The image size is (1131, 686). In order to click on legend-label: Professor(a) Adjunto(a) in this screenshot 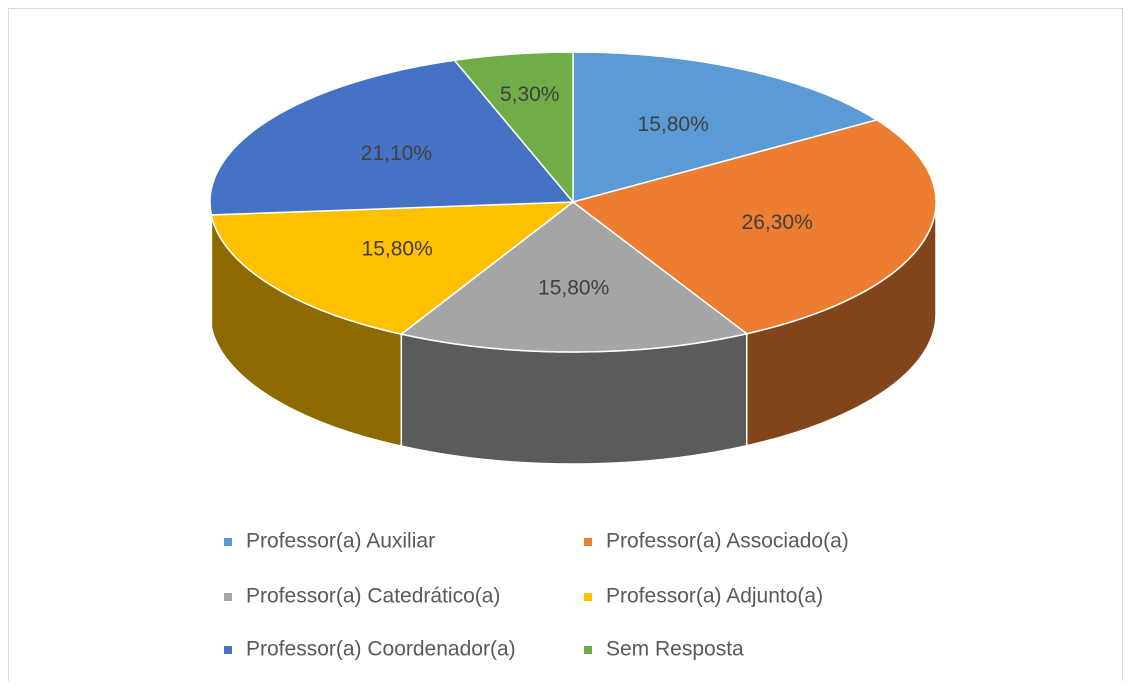, I will do `click(714, 596)`.